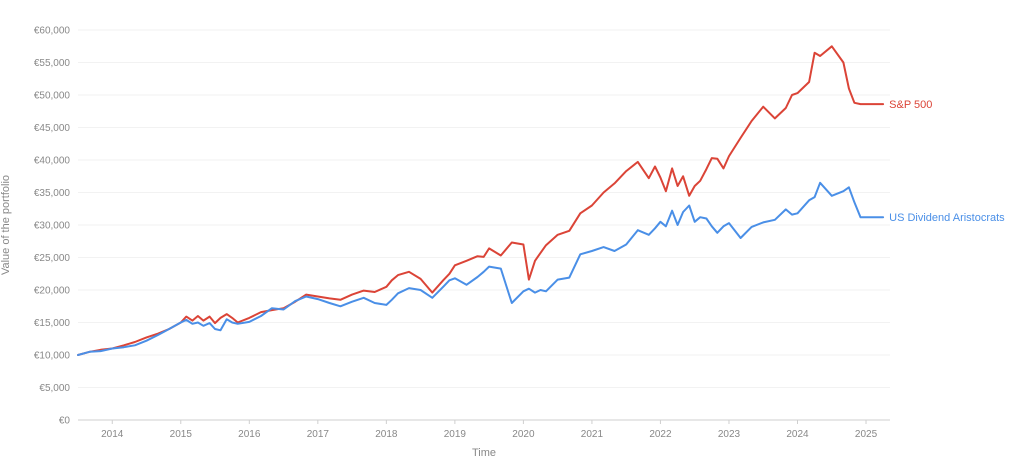 Image resolution: width=1024 pixels, height=469 pixels. What do you see at coordinates (52, 161) in the screenshot?
I see `y-tick-label: €40,000` at bounding box center [52, 161].